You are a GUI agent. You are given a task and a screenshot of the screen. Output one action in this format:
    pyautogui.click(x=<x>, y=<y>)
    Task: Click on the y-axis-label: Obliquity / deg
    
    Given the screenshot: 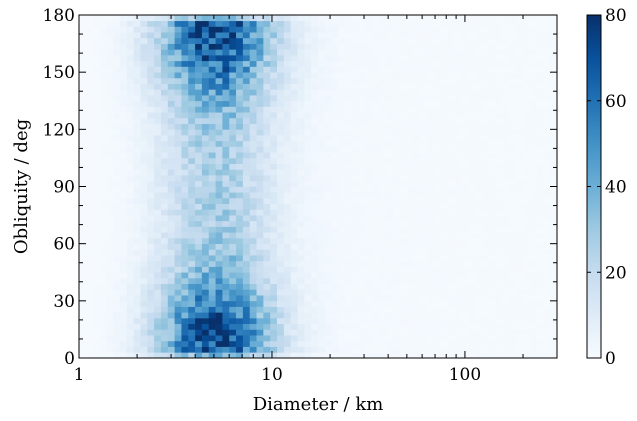 What is the action you would take?
    pyautogui.click(x=21, y=186)
    